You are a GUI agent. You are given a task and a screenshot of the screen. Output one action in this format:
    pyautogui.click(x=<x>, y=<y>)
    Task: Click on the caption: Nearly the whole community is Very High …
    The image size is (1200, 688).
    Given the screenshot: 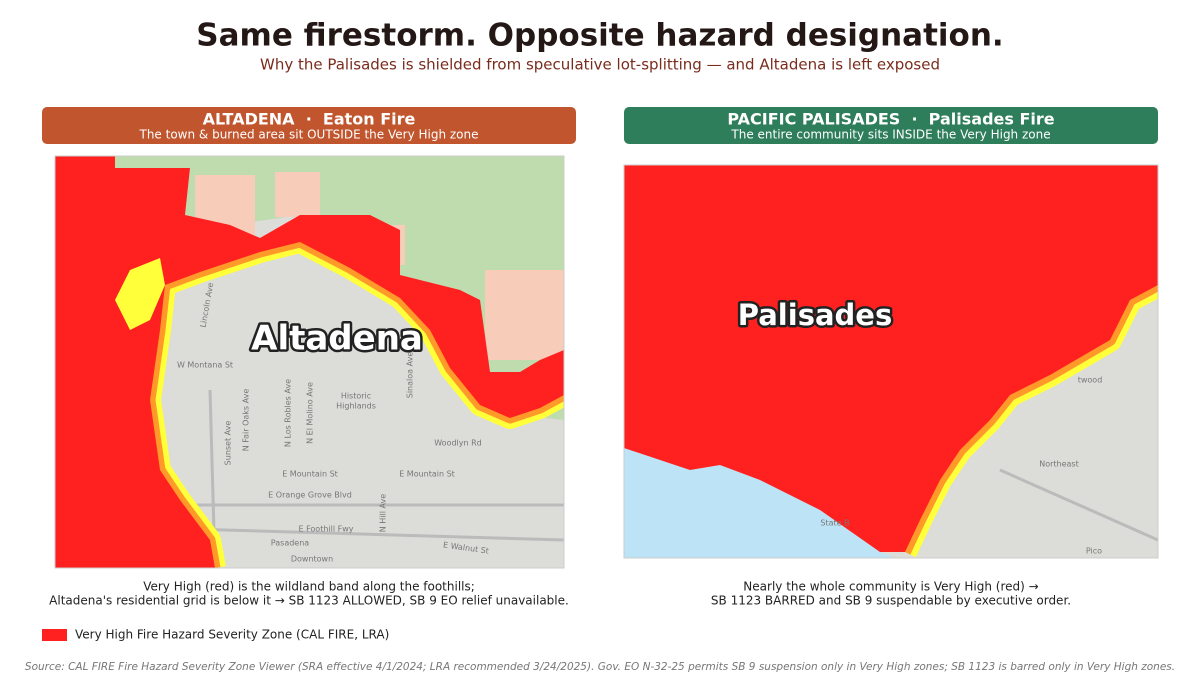 What is the action you would take?
    pyautogui.click(x=890, y=587)
    